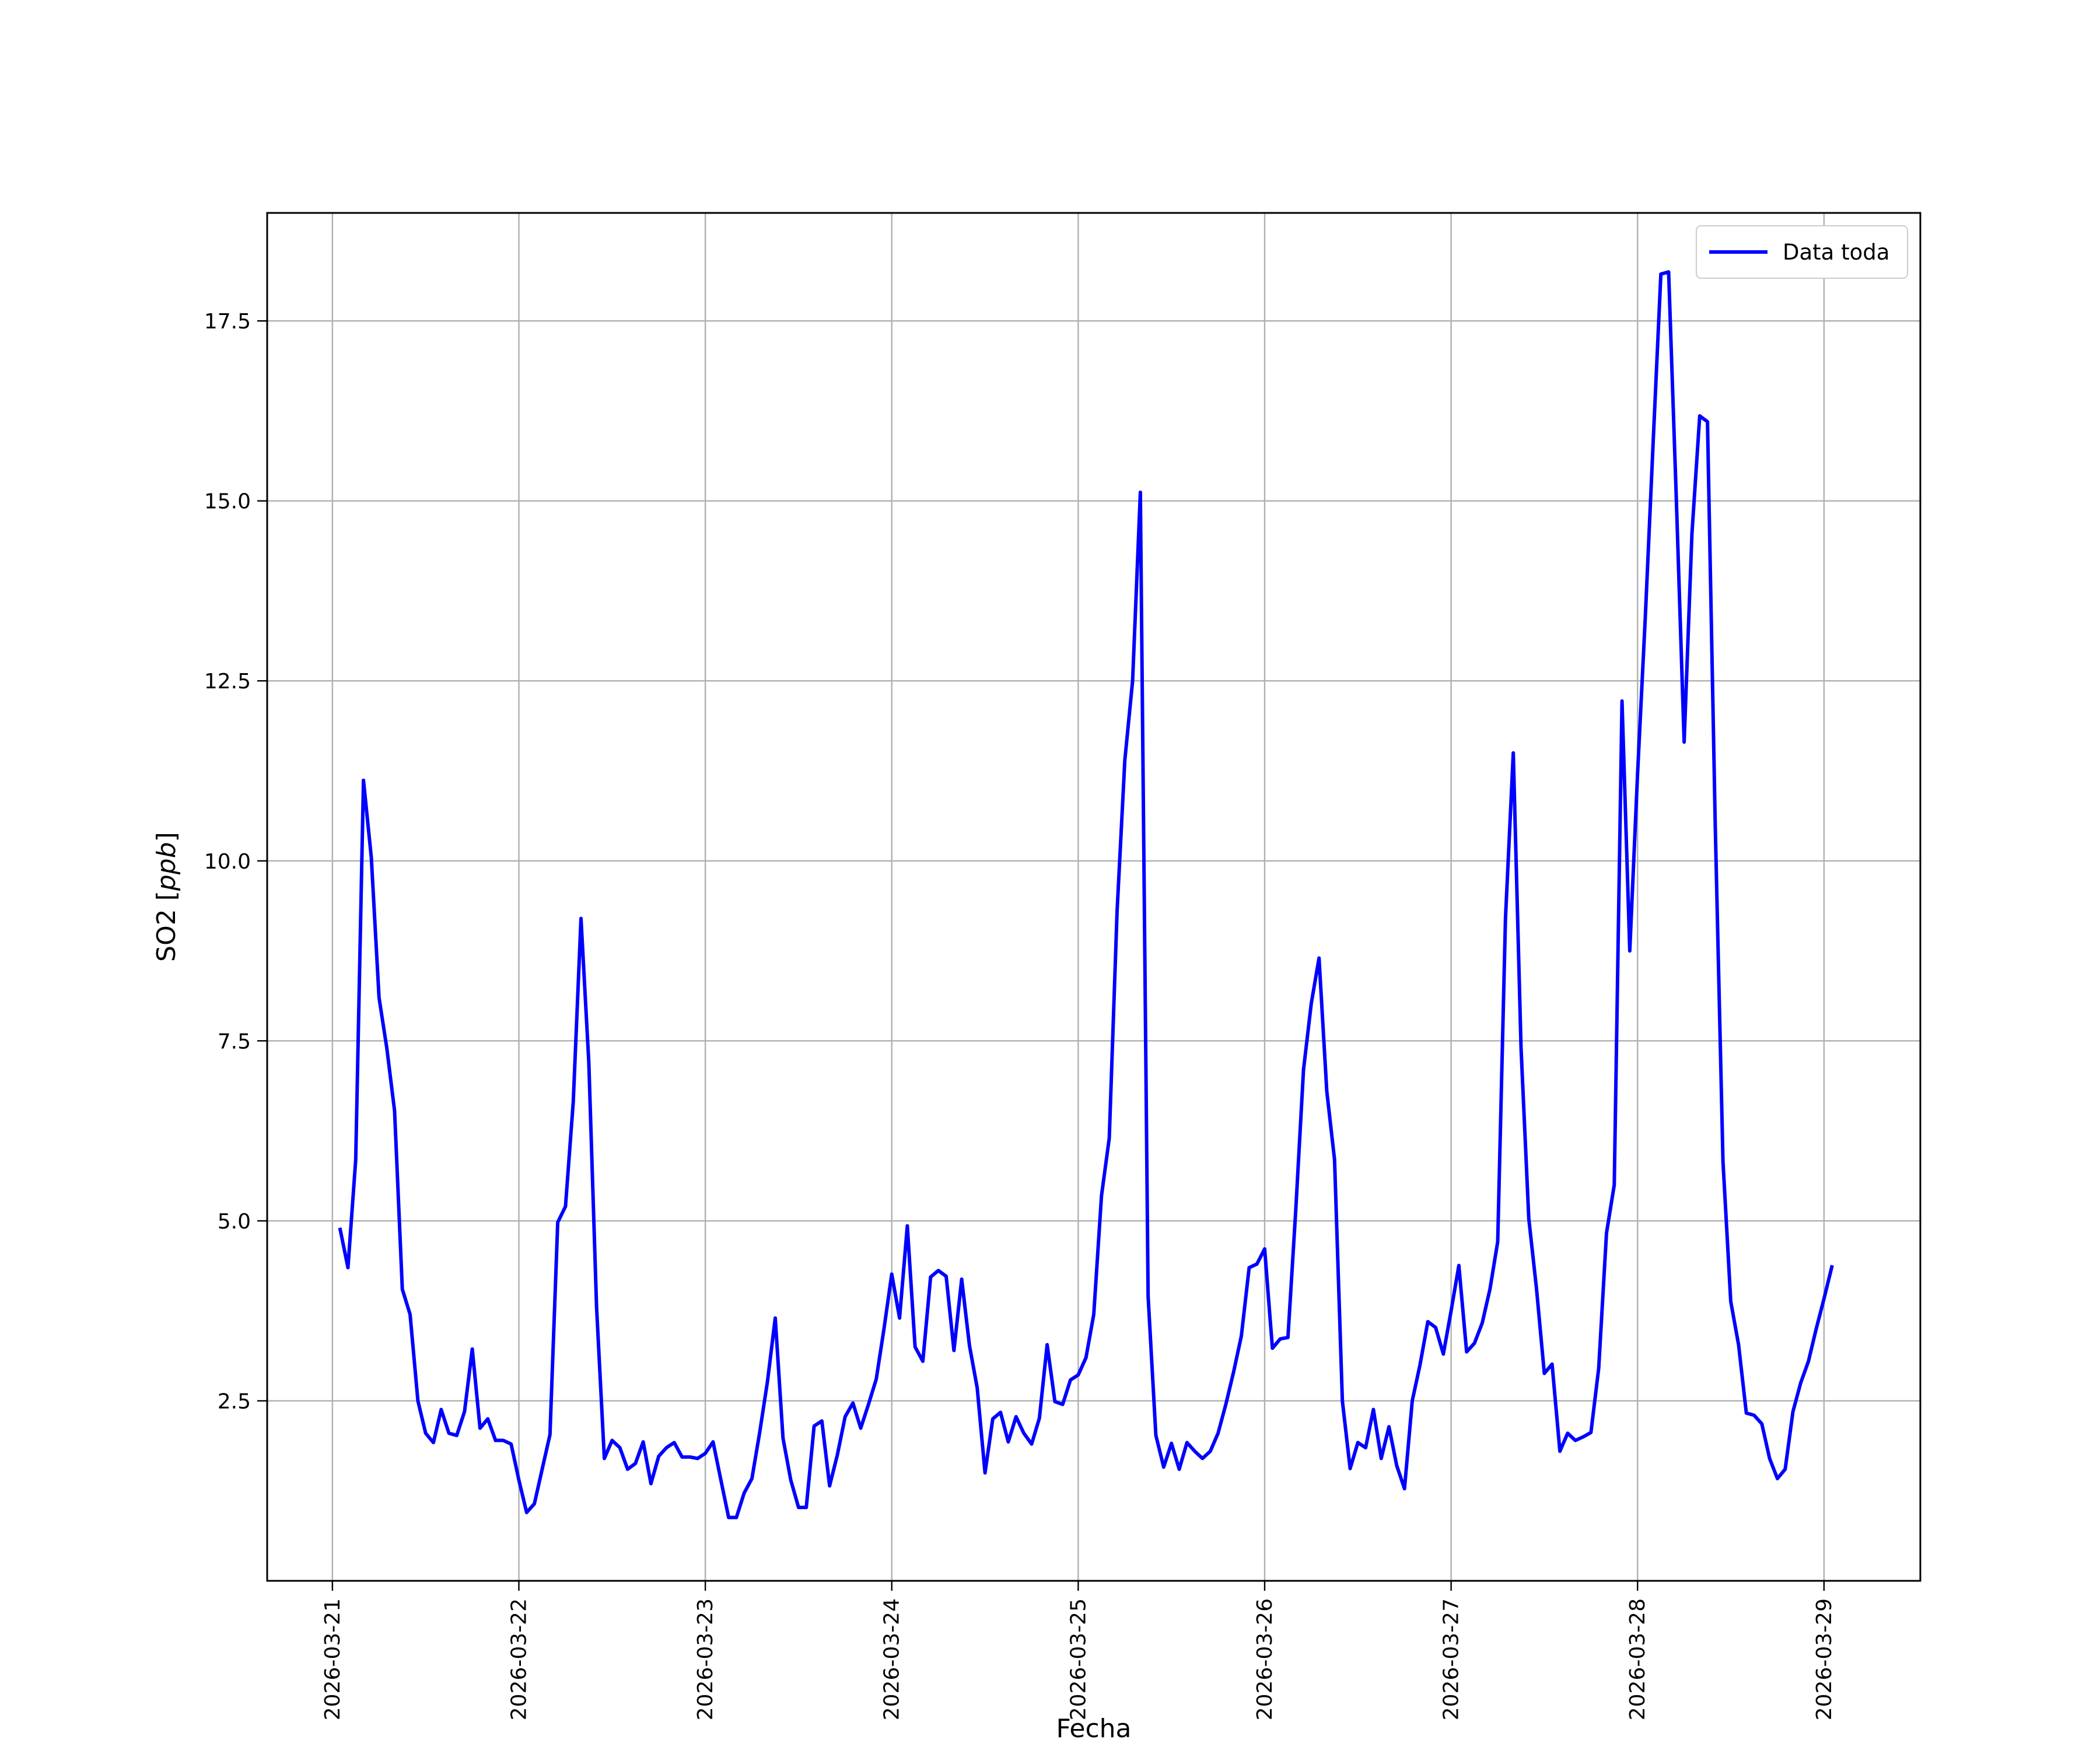  I want to click on y-axis-title-bracket-open: [, so click(166, 896).